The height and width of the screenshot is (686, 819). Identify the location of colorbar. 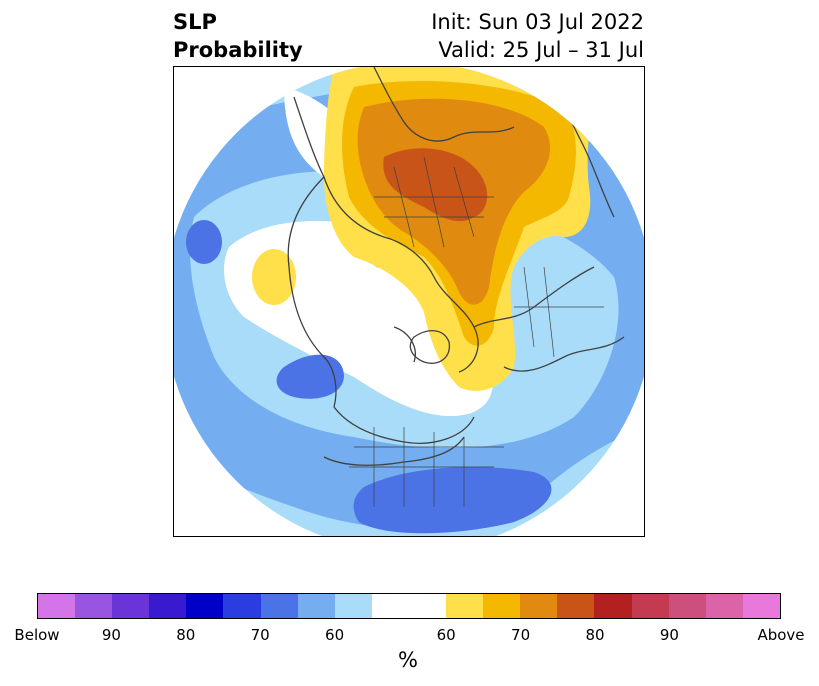
(409, 606).